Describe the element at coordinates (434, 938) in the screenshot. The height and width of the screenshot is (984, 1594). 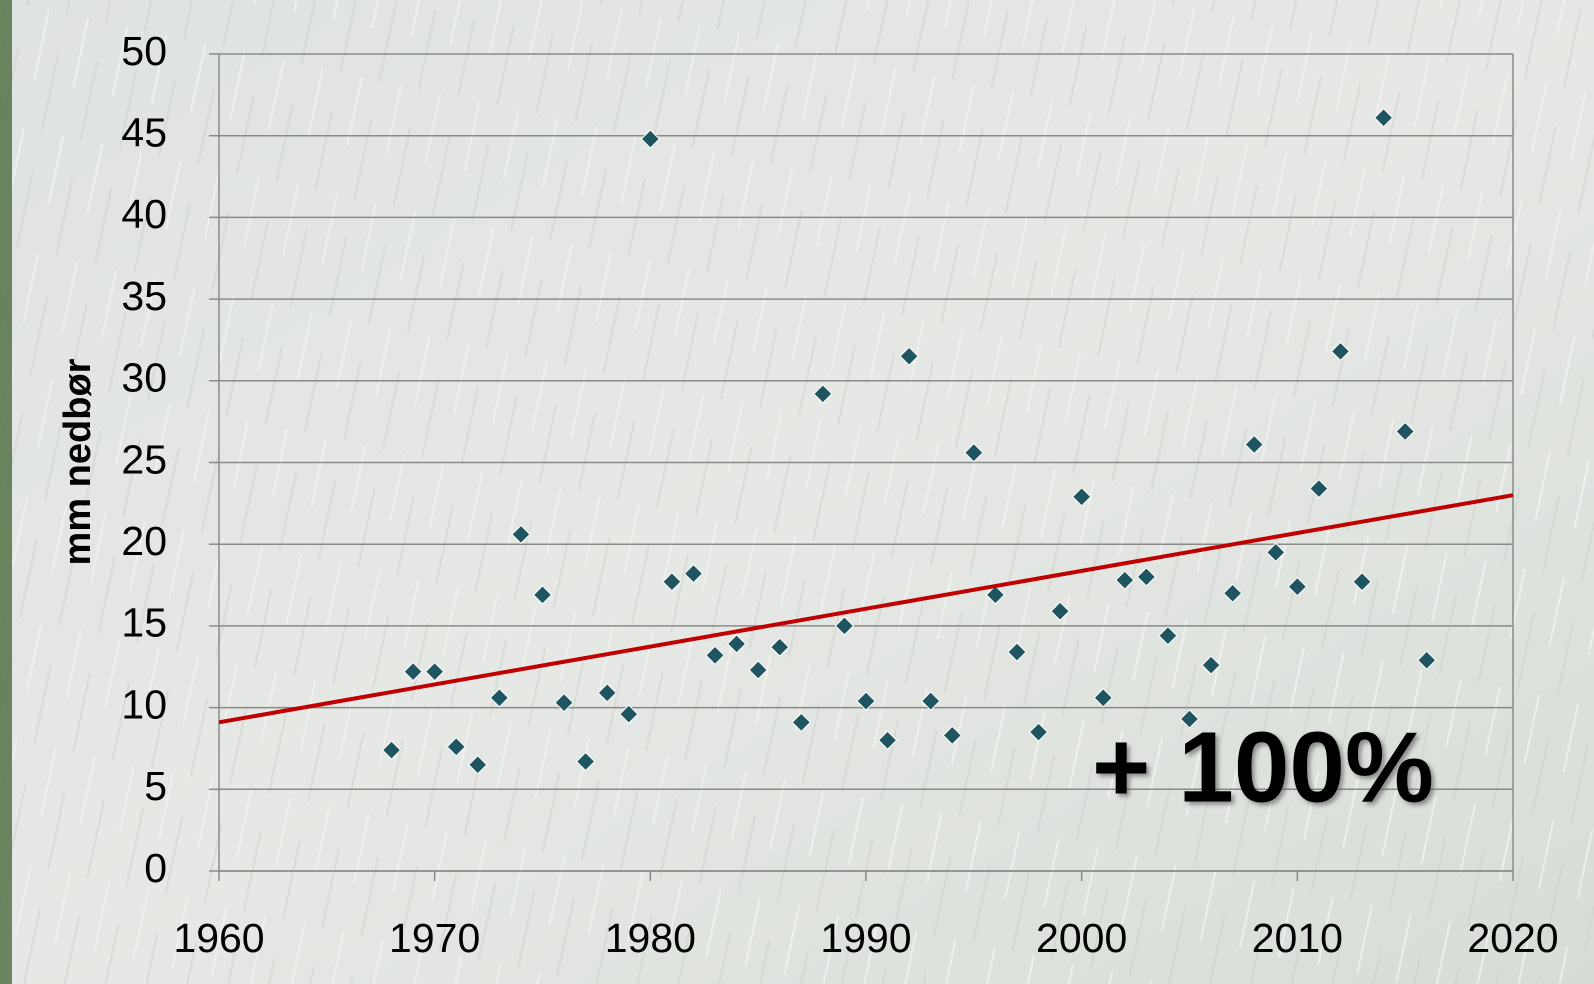
I see `x-tick-label: 1970` at that location.